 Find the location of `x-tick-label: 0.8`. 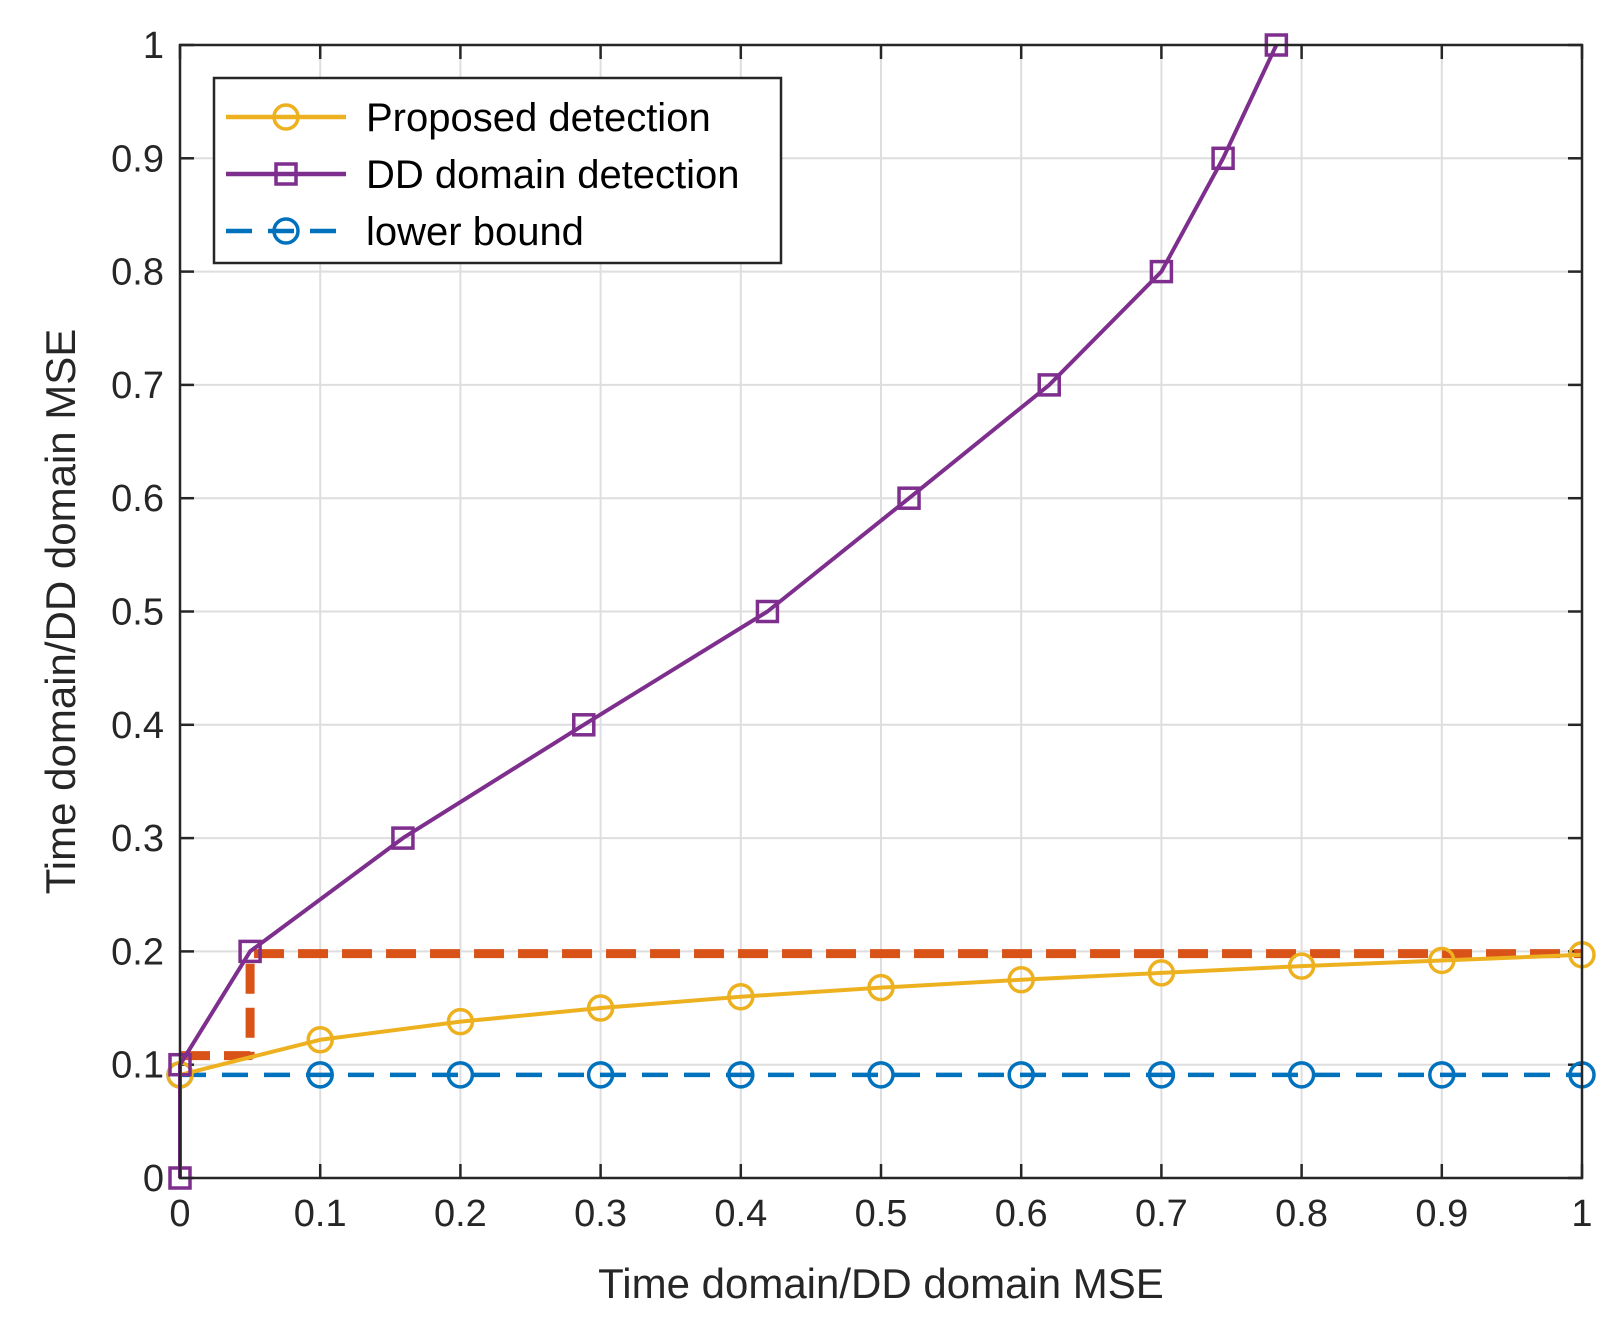

x-tick-label: 0.8 is located at coordinates (1301, 1214).